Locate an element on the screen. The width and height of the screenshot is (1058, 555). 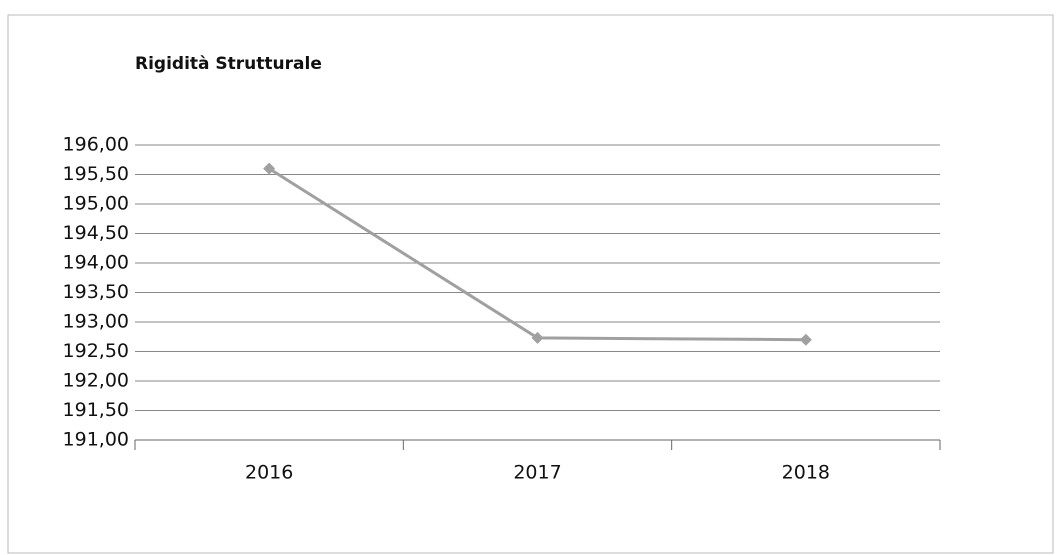
y-tick-label: 195,00 is located at coordinates (96, 204).